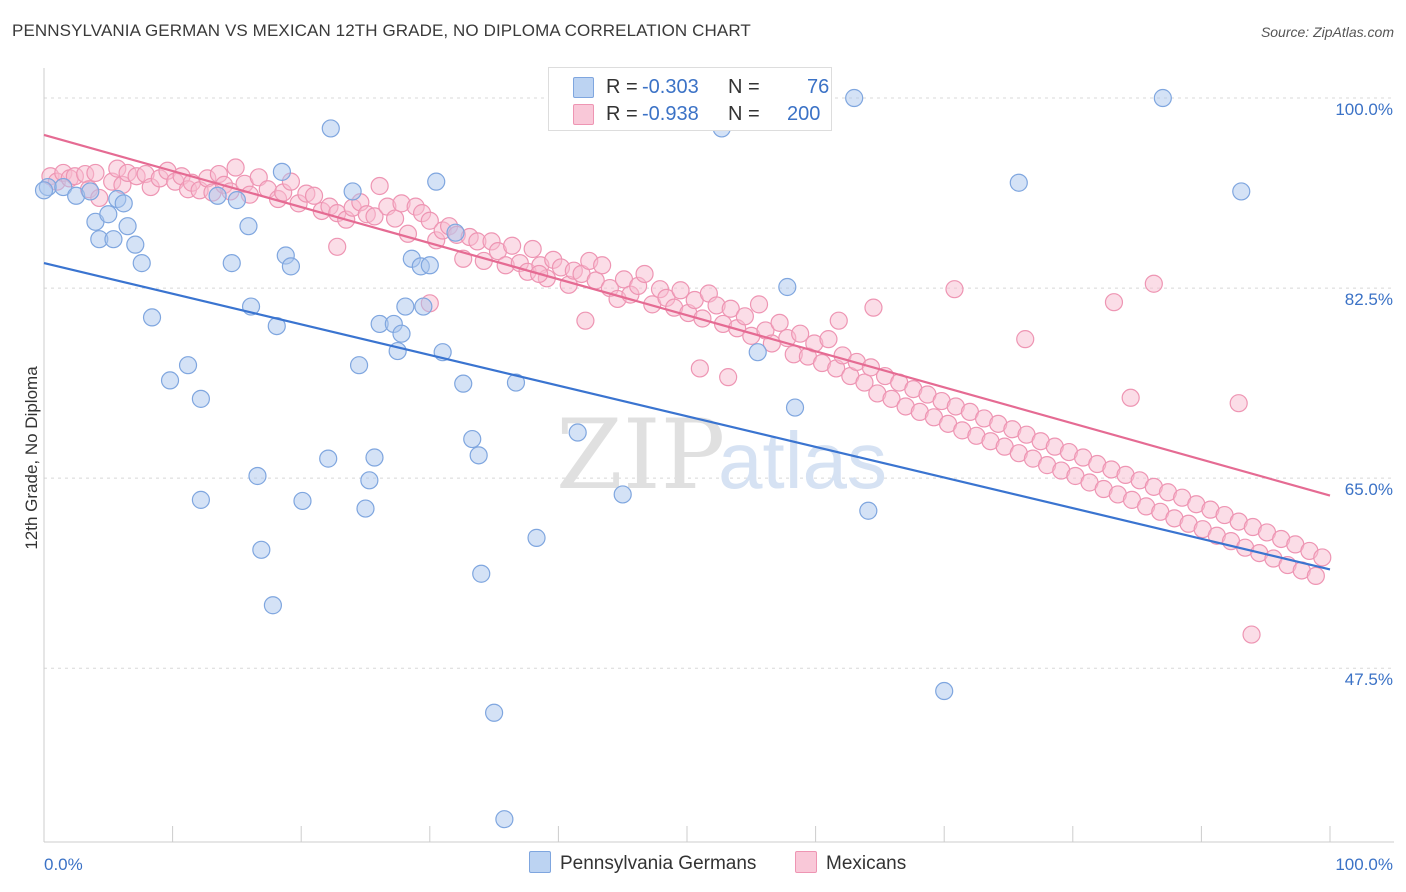 This screenshot has height=892, width=1406. I want to click on blue-swatch, so click(583, 87).